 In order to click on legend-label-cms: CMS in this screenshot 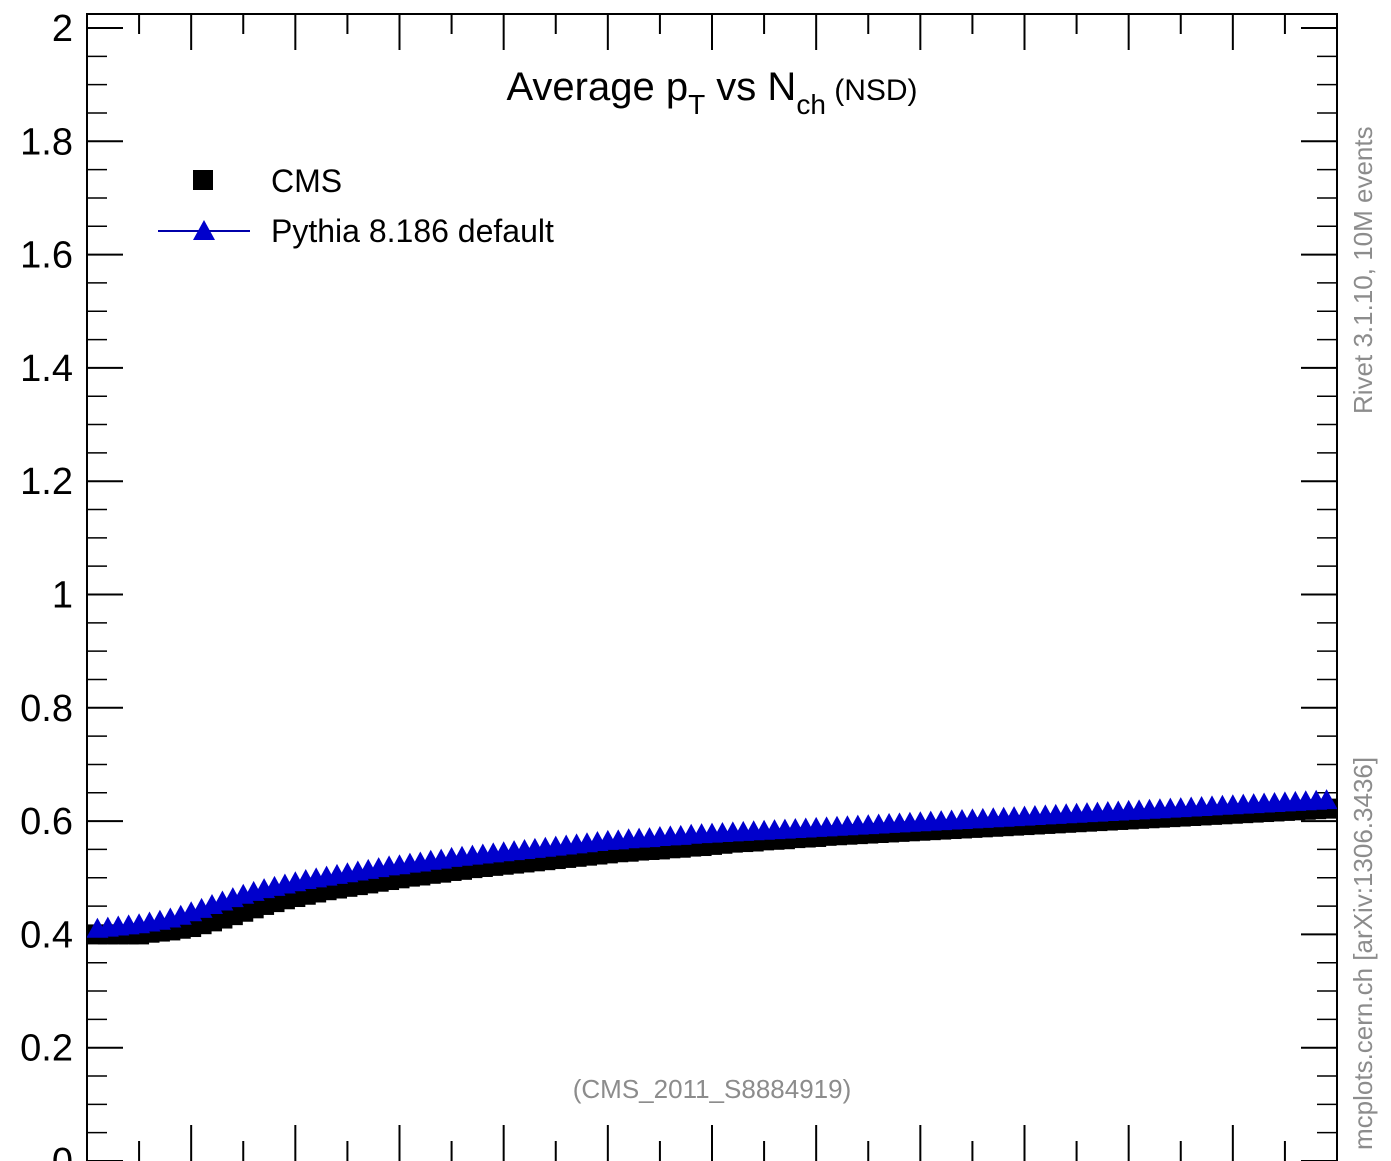, I will do `click(306, 181)`.